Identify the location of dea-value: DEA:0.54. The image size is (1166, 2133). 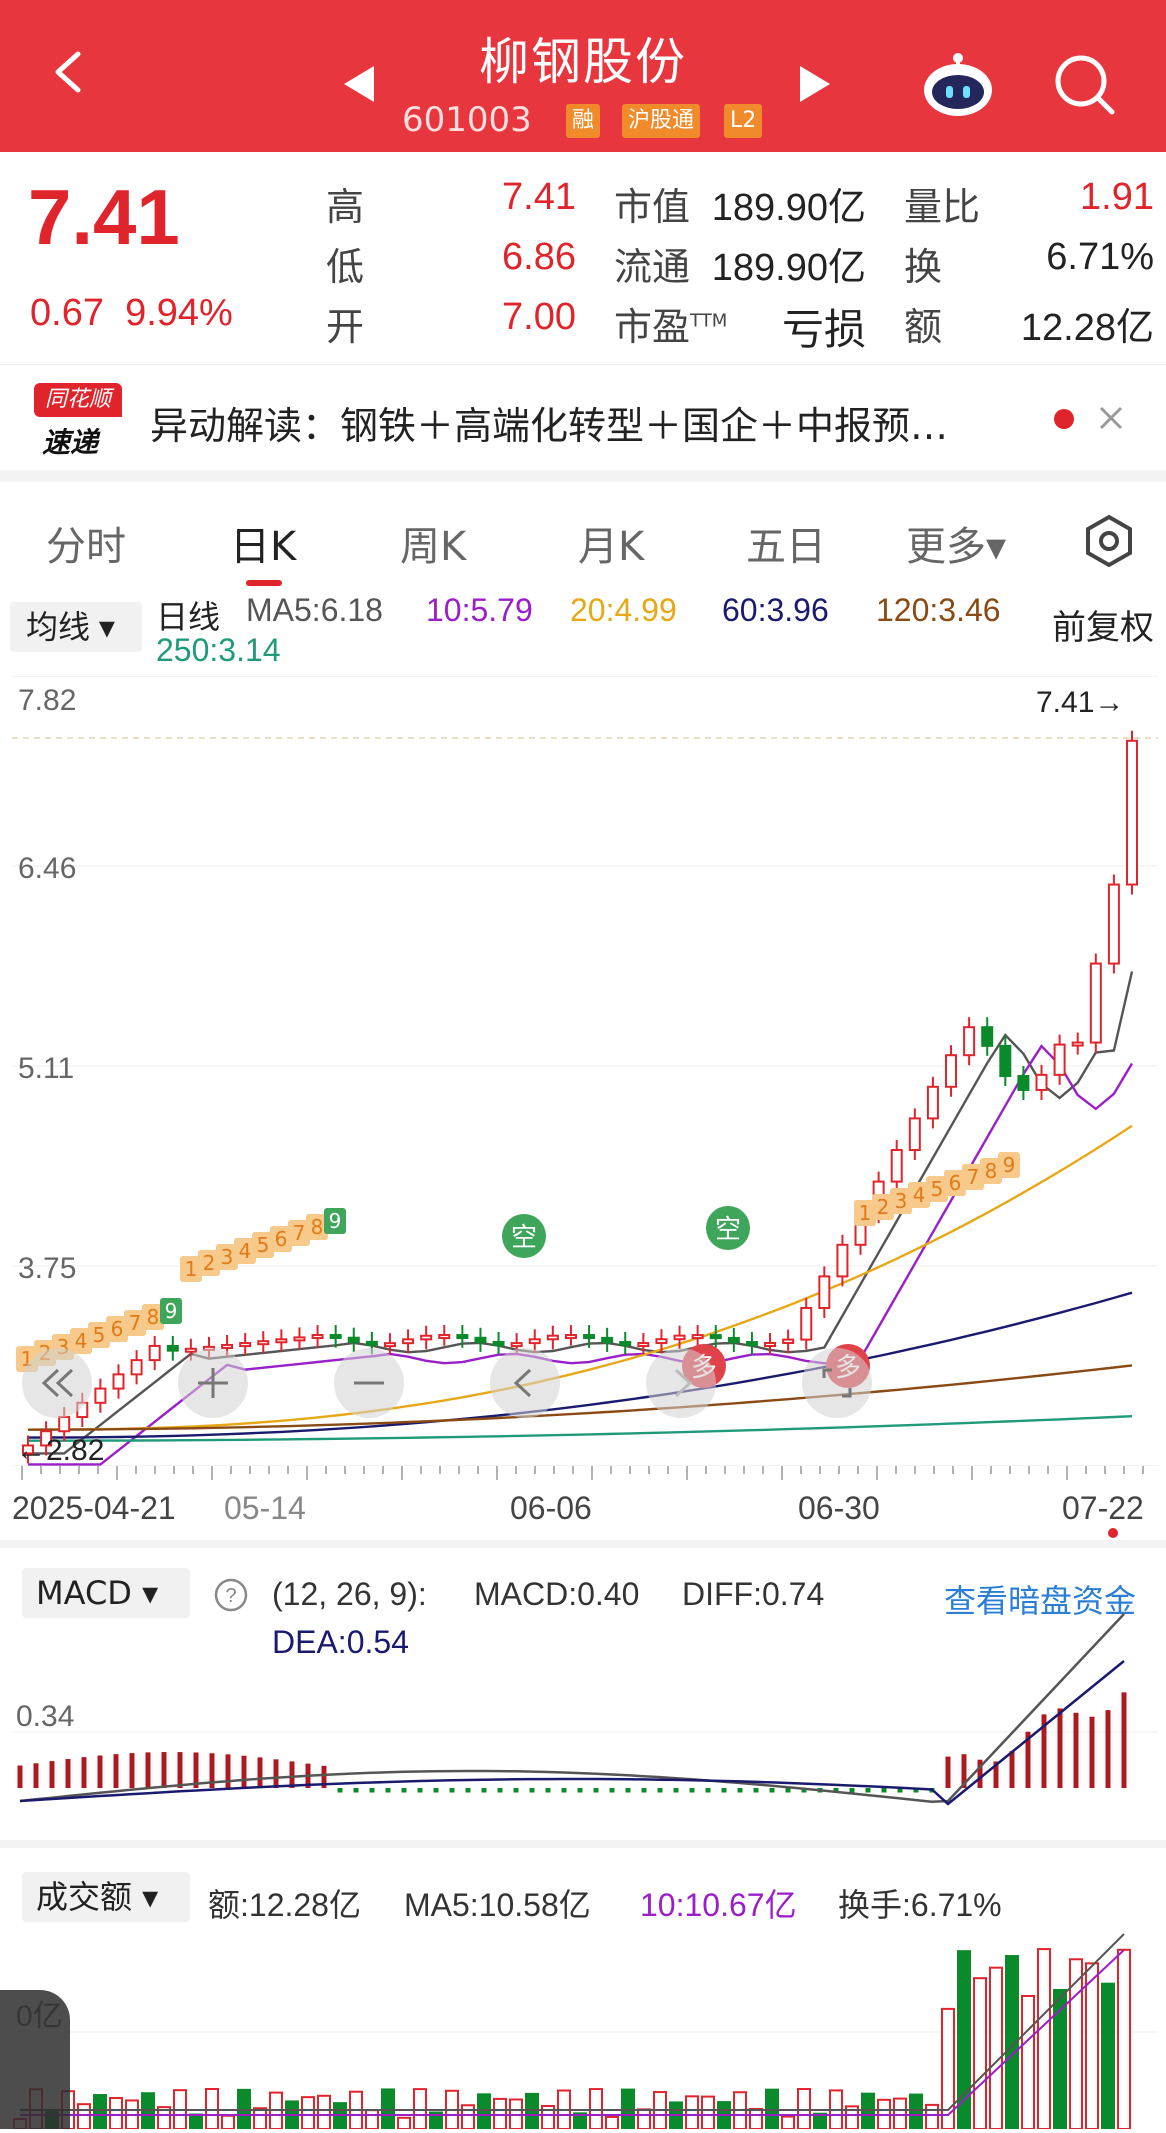
(340, 1642).